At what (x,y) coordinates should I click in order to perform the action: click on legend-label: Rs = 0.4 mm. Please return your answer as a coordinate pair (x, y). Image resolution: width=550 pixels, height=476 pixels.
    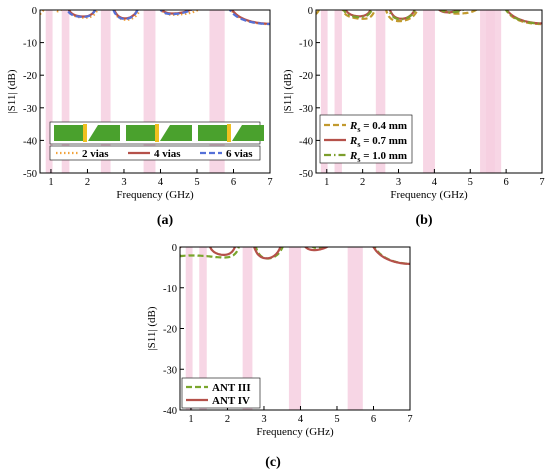
    Looking at the image, I should click on (378, 127).